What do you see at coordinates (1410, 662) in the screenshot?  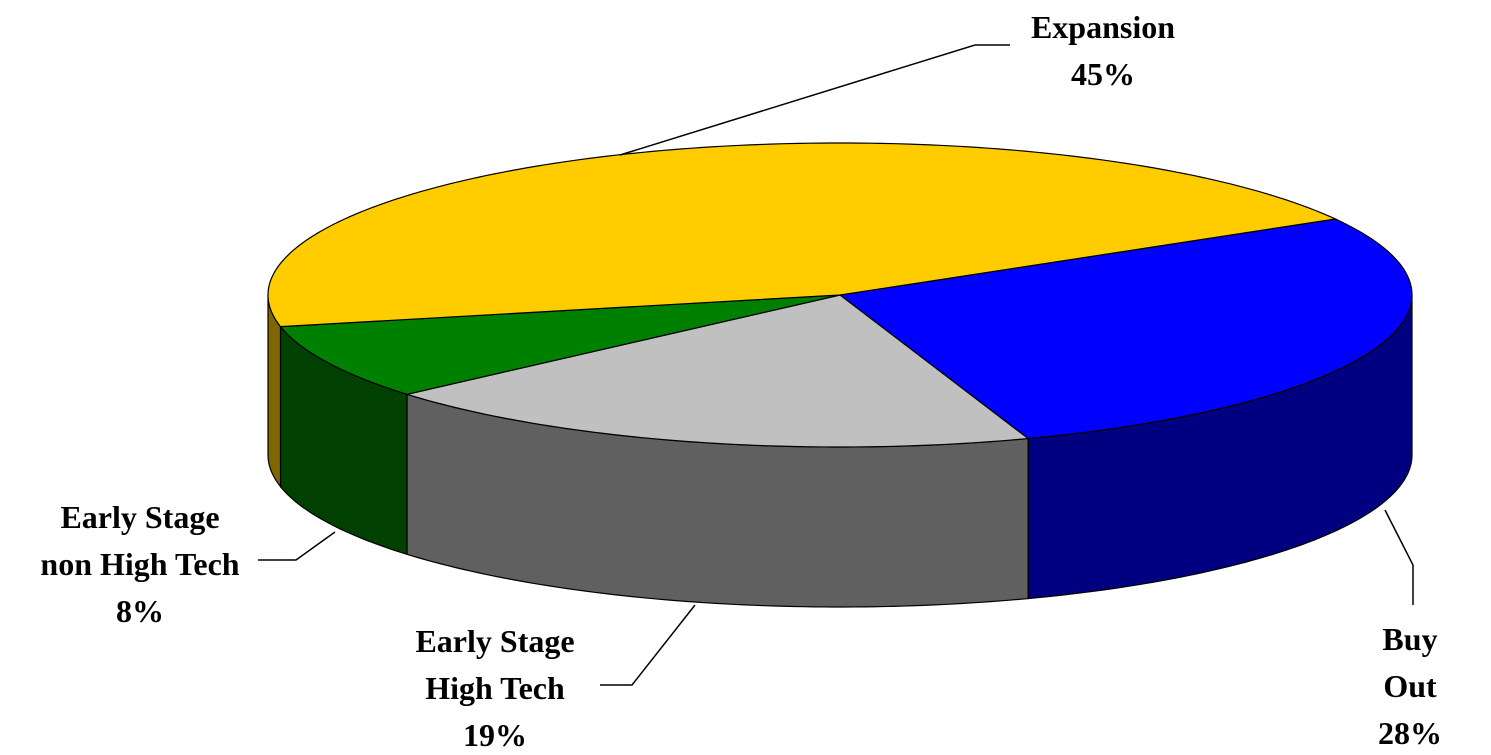 I see `category-label: Buy Out` at bounding box center [1410, 662].